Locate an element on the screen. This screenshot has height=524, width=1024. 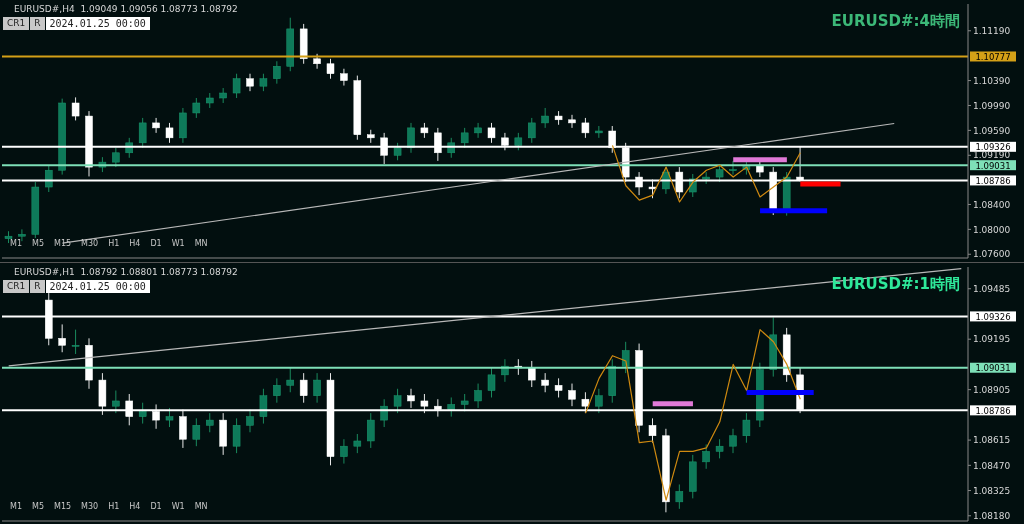
annotation: EURUSD#,H4 1.09049 1.09056 1.08773 1.08792 is located at coordinates (126, 9).